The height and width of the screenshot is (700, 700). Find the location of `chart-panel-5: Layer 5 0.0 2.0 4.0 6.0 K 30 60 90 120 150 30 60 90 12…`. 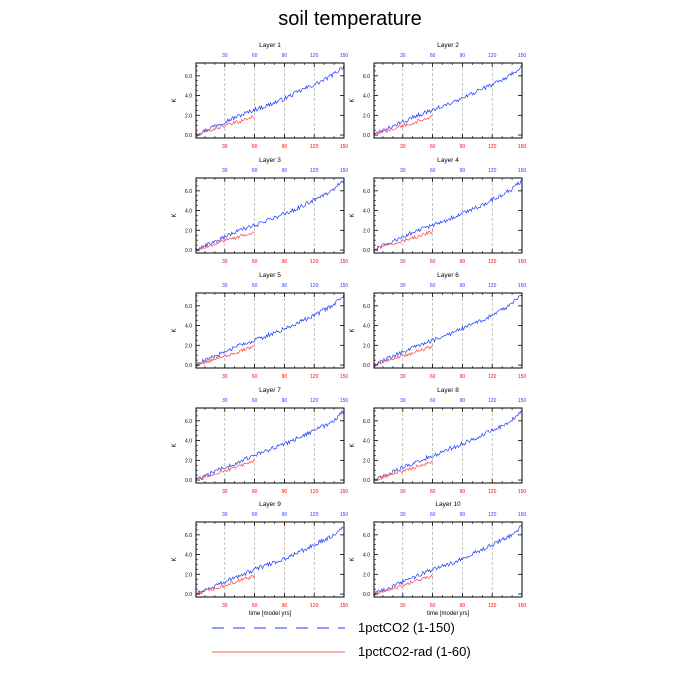

chart-panel-5: Layer 5 0.0 2.0 4.0 6.0 K 30 60 90 120 150 30 60 90 12… is located at coordinates (260, 326).